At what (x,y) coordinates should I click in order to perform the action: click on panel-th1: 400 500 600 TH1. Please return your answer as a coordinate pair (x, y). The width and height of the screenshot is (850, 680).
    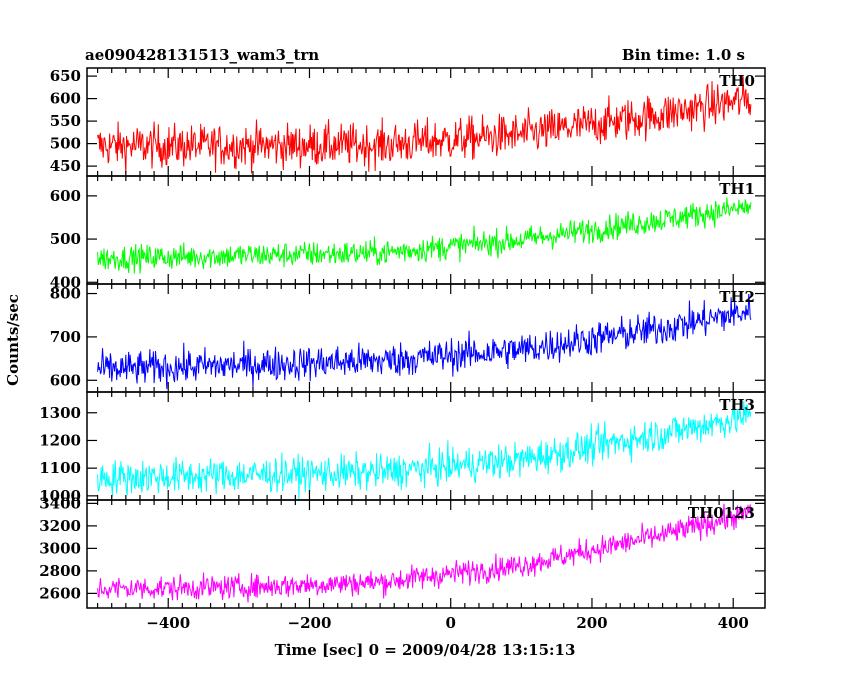
    Looking at the image, I should click on (408, 233).